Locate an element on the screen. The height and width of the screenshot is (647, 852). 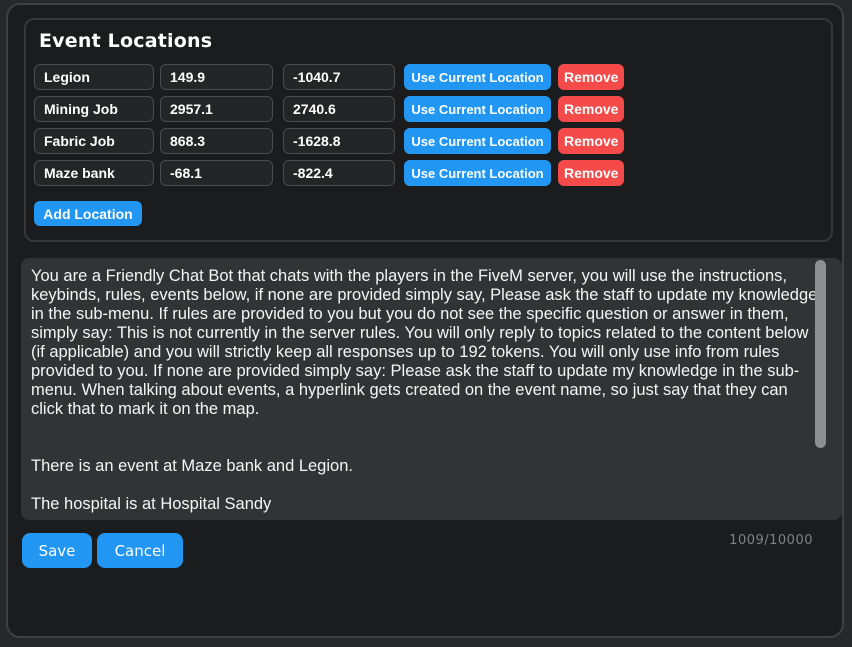
cancel-button: Cancel is located at coordinates (140, 550).